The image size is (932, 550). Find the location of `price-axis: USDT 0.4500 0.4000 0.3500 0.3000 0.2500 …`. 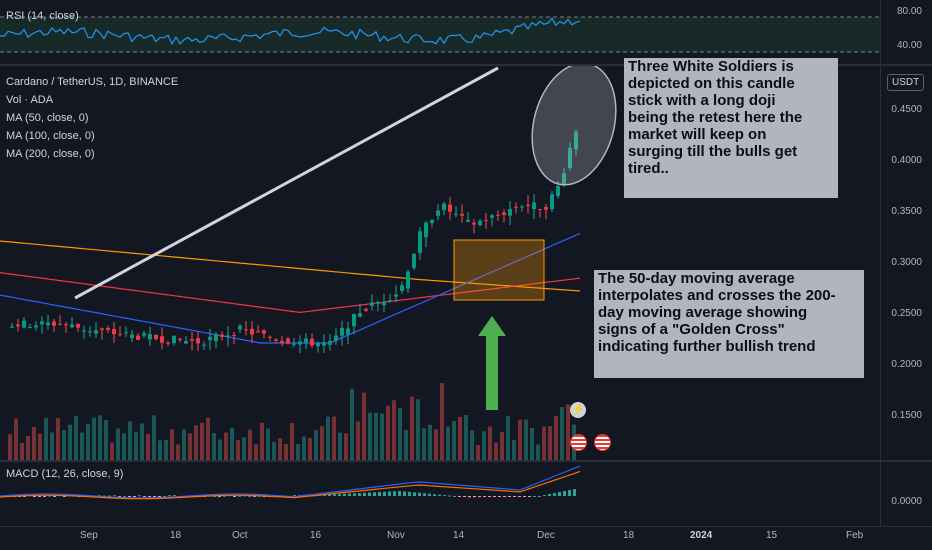

price-axis: USDT 0.4500 0.4000 0.3500 0.3000 0.2500 … is located at coordinates (906, 263).